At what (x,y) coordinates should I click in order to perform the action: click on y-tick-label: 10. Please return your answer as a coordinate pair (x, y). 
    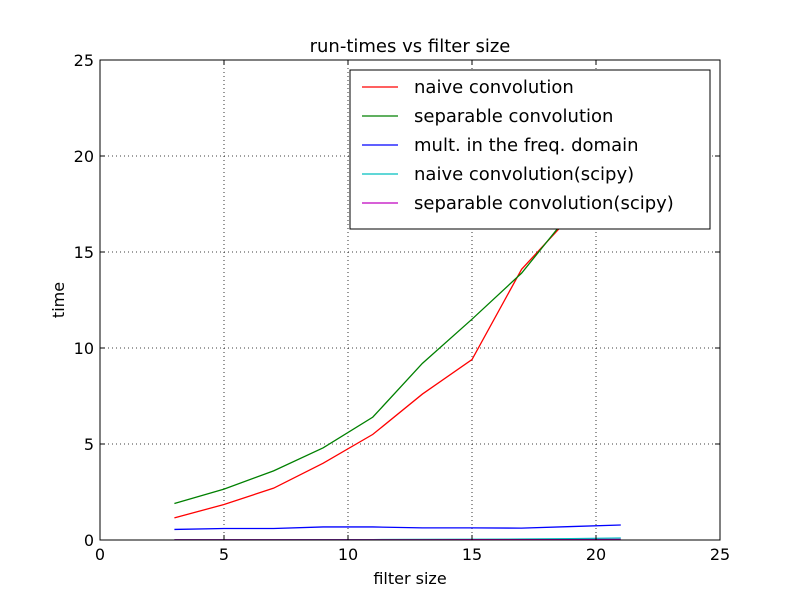
    Looking at the image, I should click on (84, 348).